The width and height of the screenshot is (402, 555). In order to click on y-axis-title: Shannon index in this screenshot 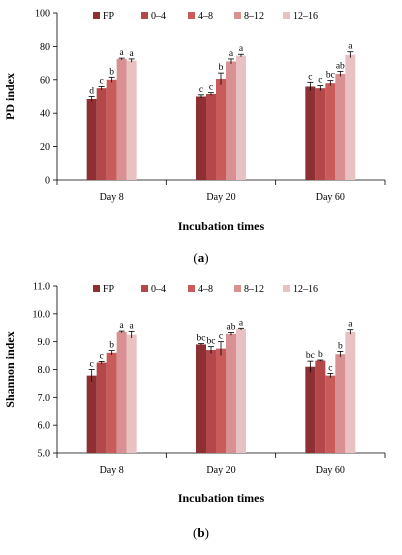, I will do `click(10, 369)`.